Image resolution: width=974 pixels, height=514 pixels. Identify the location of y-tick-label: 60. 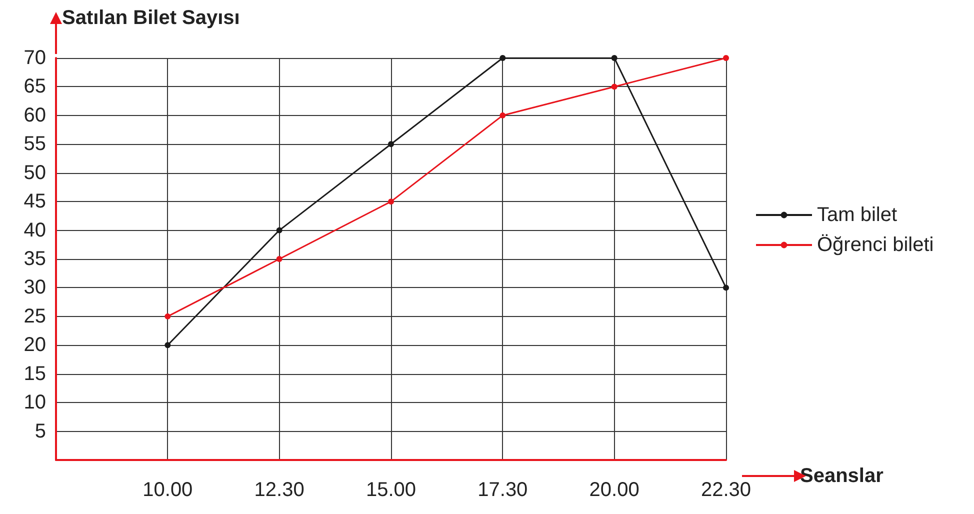
(35, 115).